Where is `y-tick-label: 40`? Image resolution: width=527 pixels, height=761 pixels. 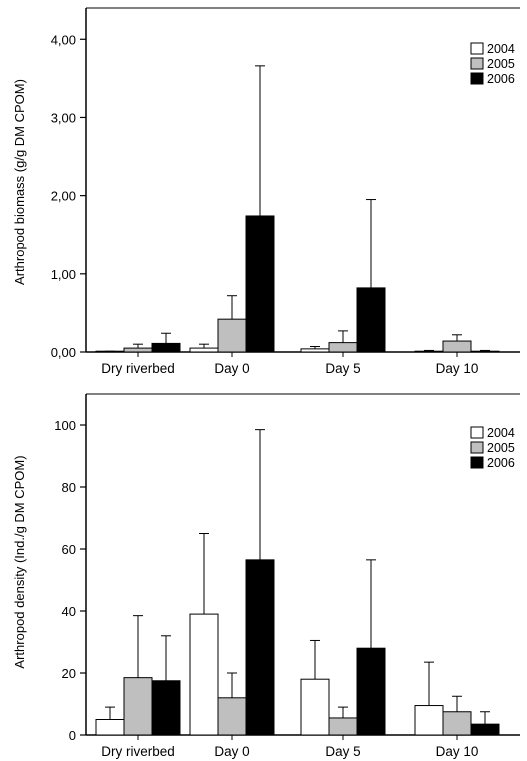
y-tick-label: 40 is located at coordinates (69, 611).